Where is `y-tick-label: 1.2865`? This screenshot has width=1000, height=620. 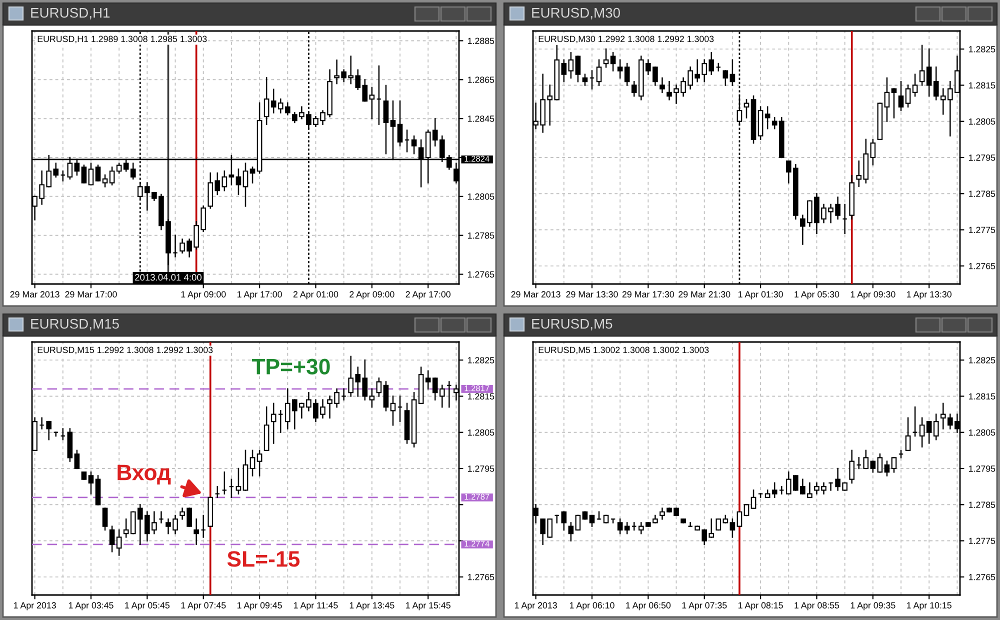
y-tick-label: 1.2865 is located at coordinates (481, 79).